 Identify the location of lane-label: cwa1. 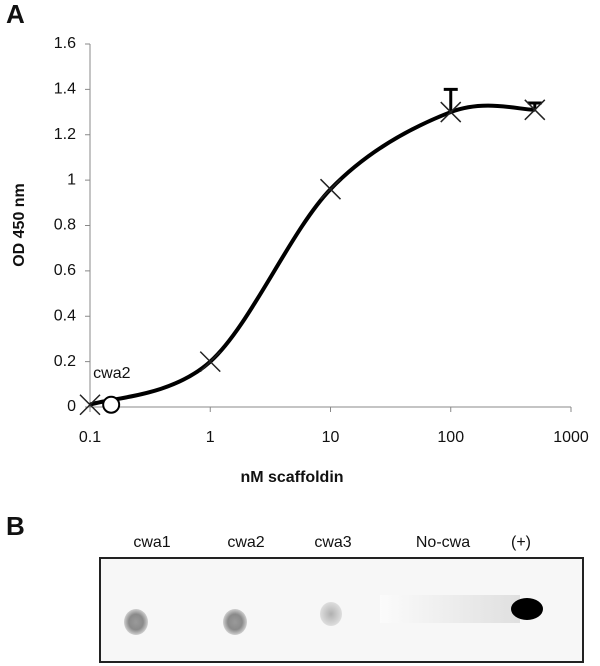
(151, 542).